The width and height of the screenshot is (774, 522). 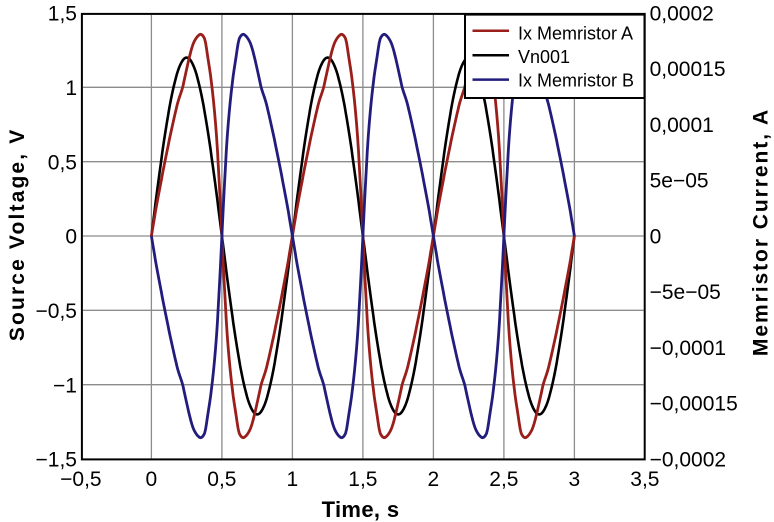 What do you see at coordinates (688, 459) in the screenshot?
I see `svg-text: −0,0002` at bounding box center [688, 459].